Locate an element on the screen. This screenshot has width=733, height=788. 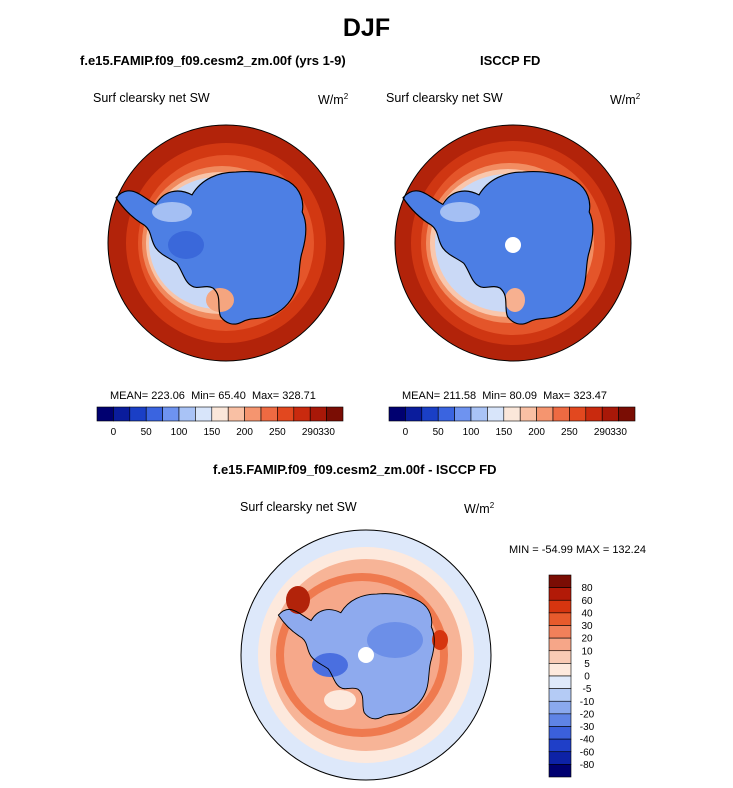
diff-colorbar-tick-14: -80 is located at coordinates (587, 765).